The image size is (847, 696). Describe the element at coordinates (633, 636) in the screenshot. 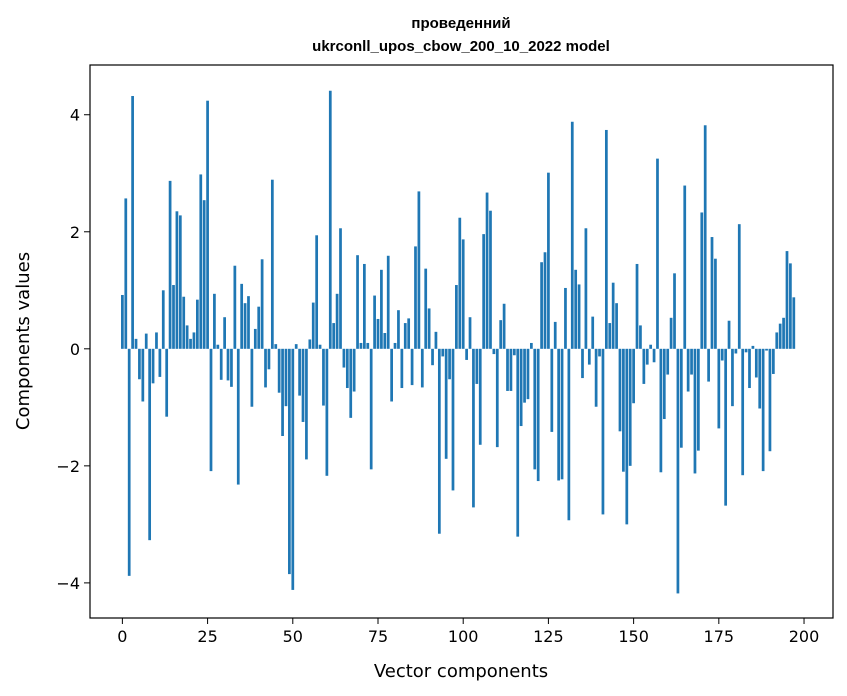

I see `x-tick-label: 150` at that location.